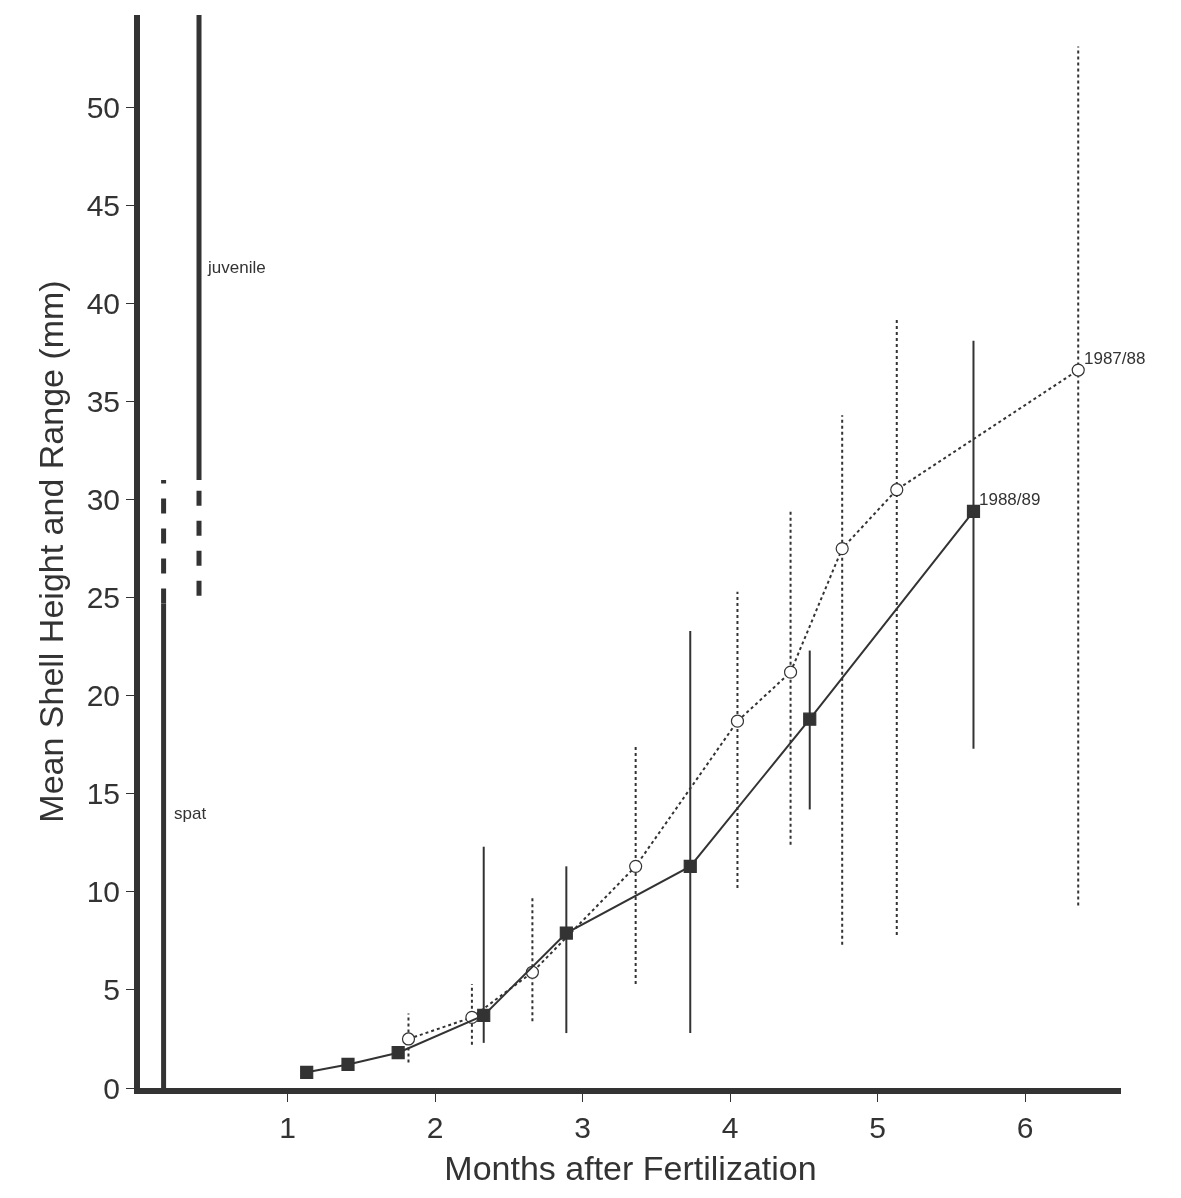 Image resolution: width=1181 pixels, height=1198 pixels. What do you see at coordinates (103, 794) in the screenshot?
I see `y-tick-label: 15` at bounding box center [103, 794].